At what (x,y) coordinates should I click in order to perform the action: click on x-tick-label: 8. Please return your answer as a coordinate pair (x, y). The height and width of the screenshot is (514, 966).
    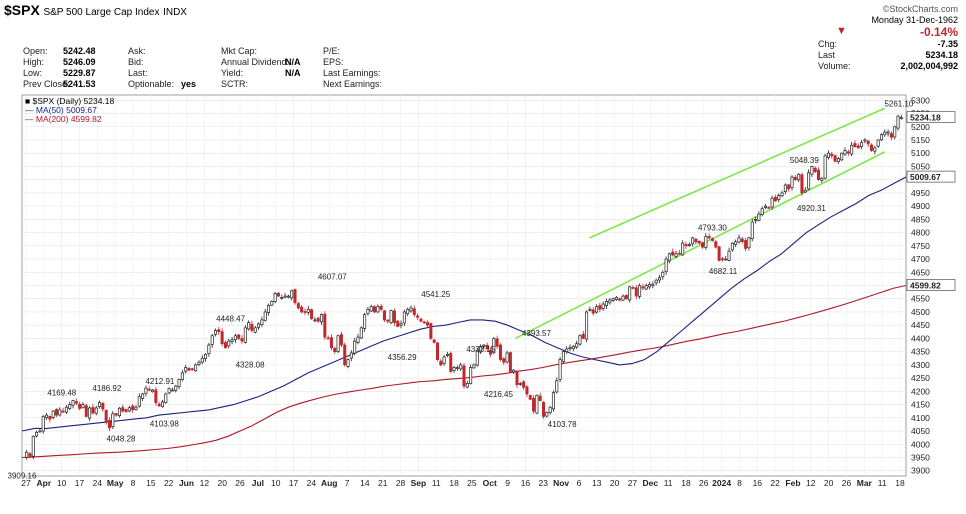
    Looking at the image, I should click on (133, 483).